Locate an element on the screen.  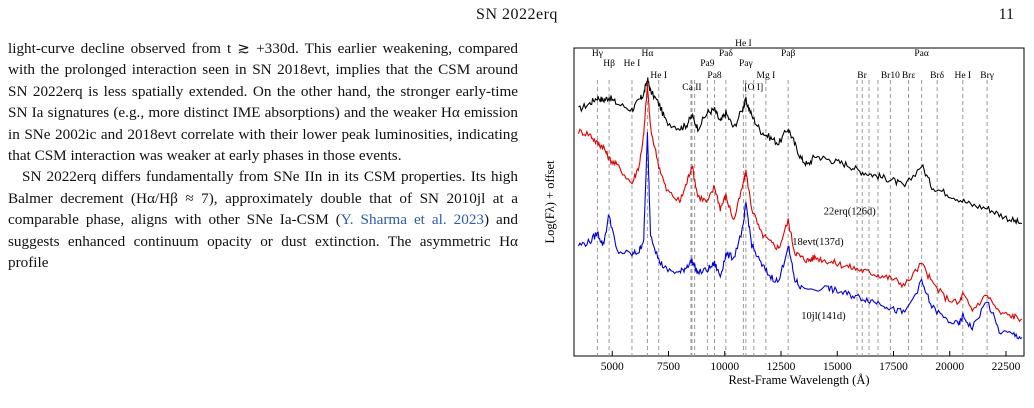
line-id-label-6: Pa9 is located at coordinates (707, 64).